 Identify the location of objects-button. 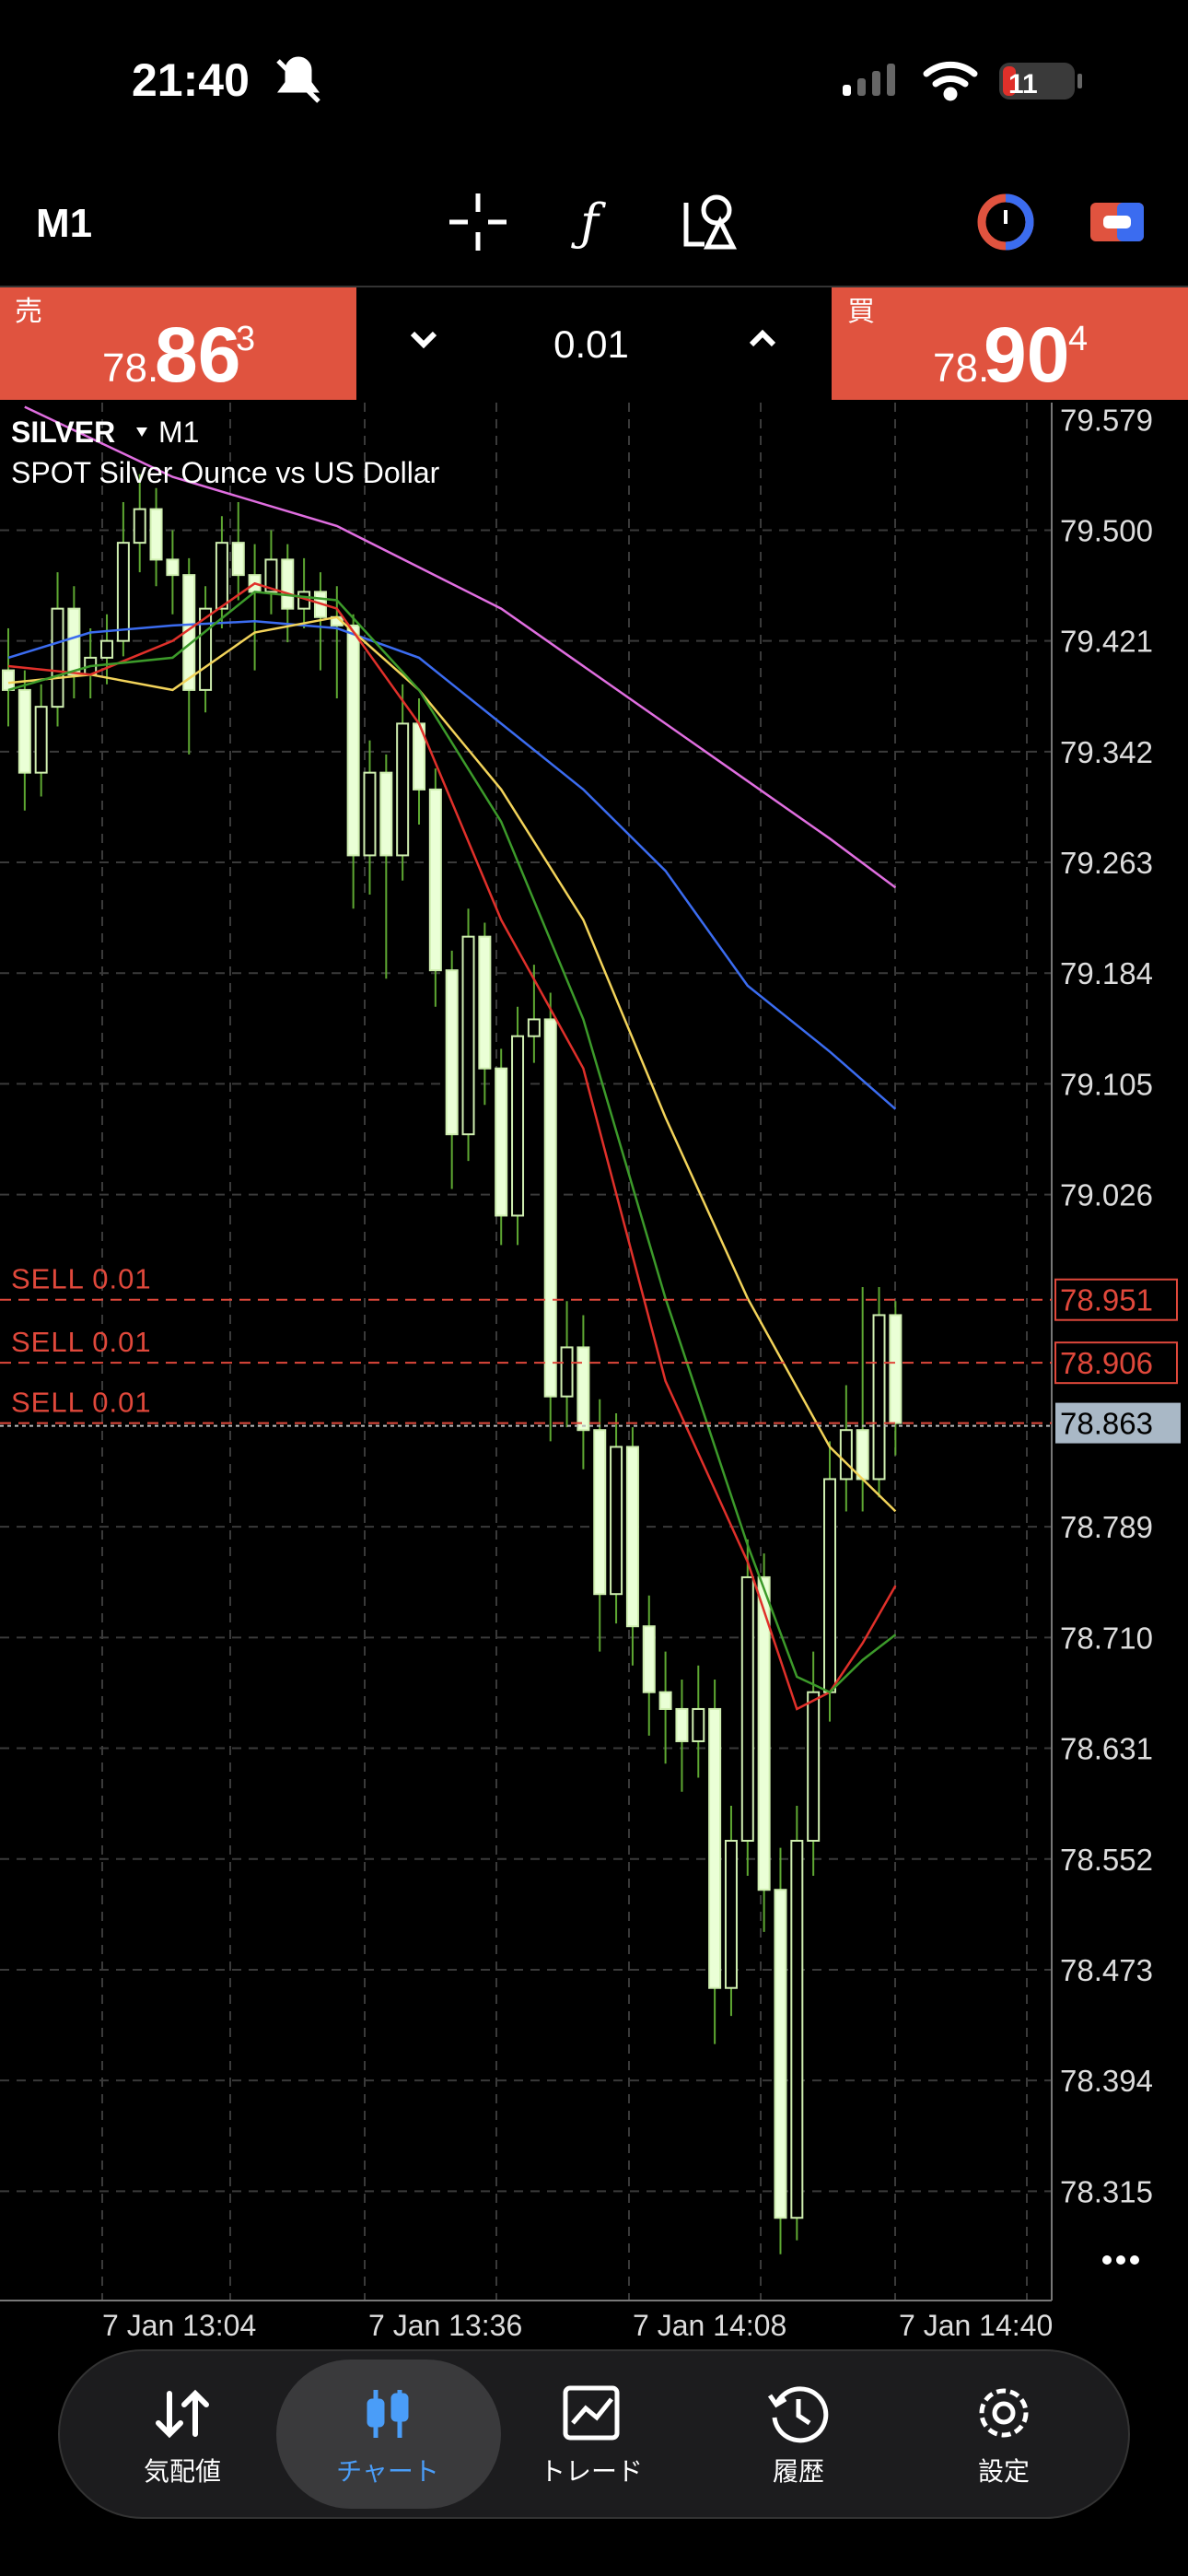
(710, 222).